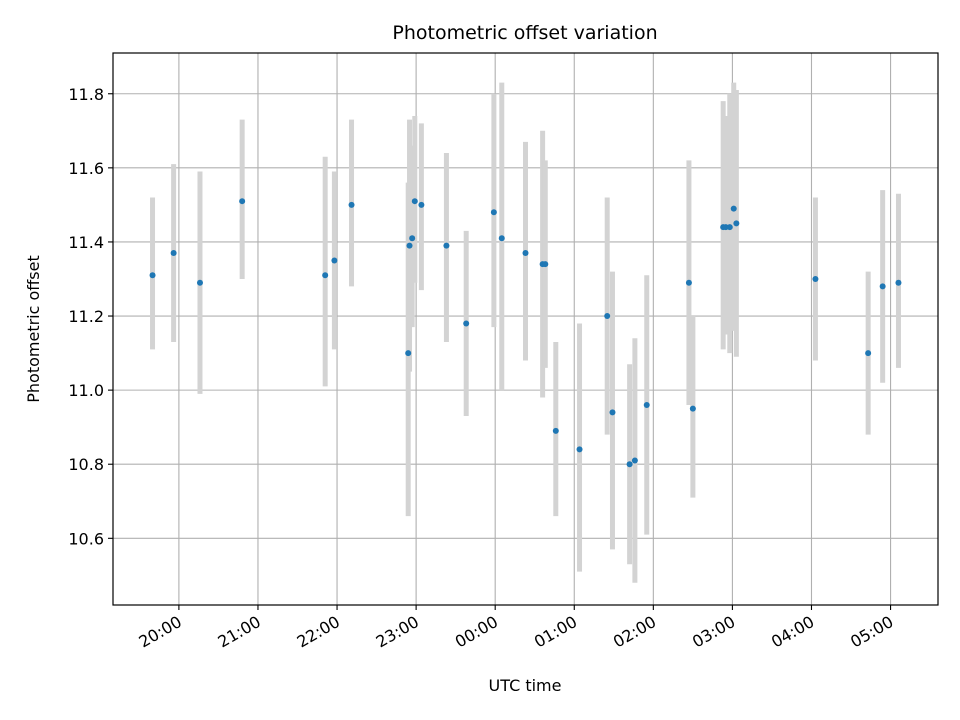  I want to click on y-tick-label: 10.6, so click(86, 538).